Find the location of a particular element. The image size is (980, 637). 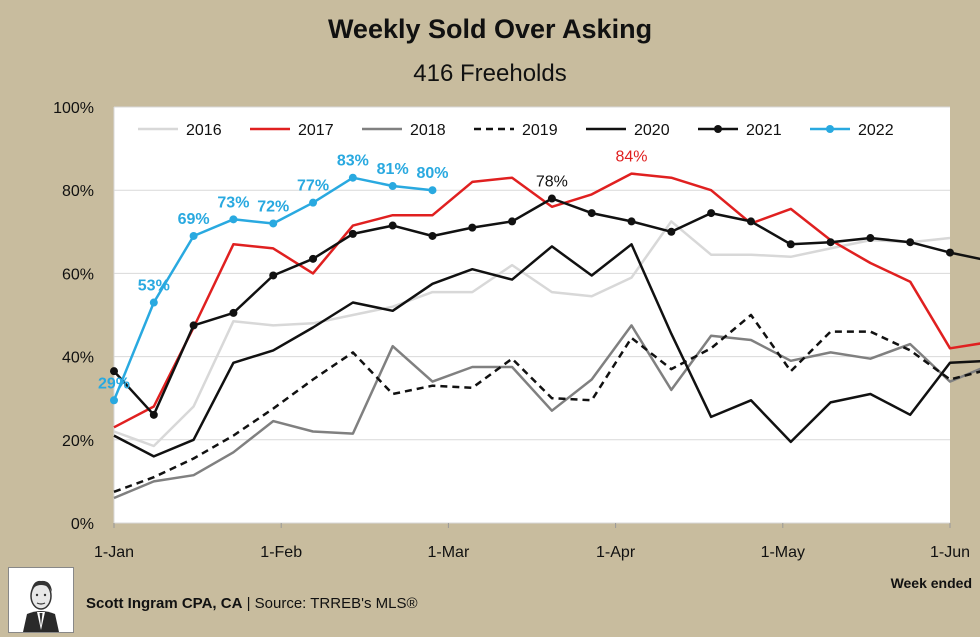

y-tick-label: 0% is located at coordinates (82, 524).